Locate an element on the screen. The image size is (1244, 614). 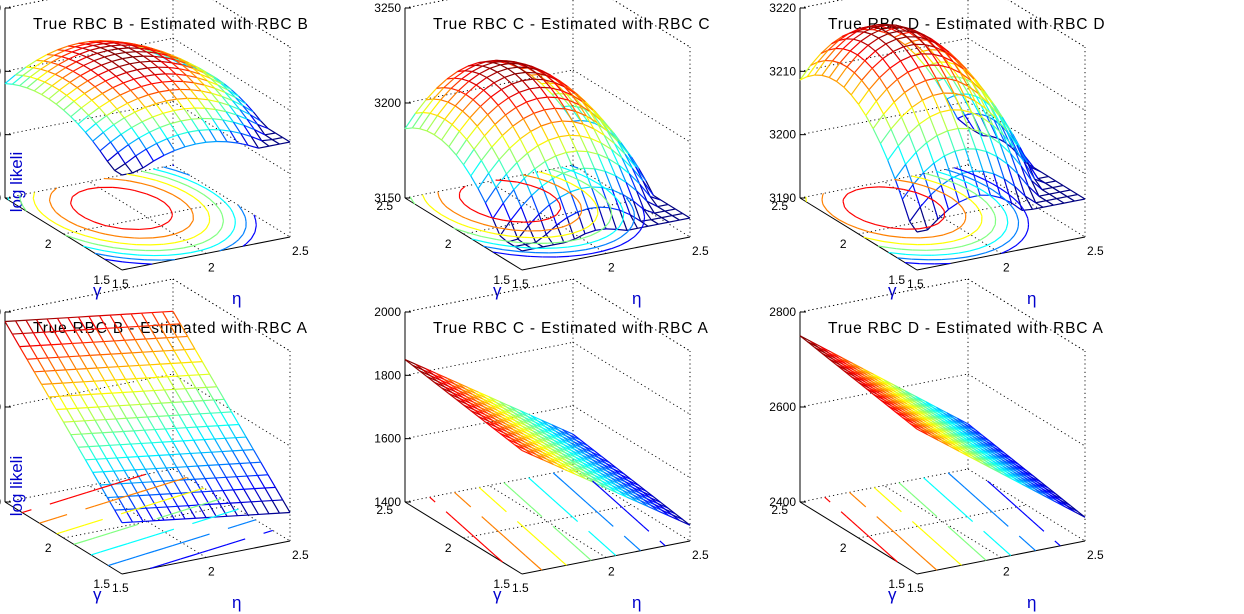
chart-title: True RBC C - Estimated with RBC A is located at coordinates (571, 328).